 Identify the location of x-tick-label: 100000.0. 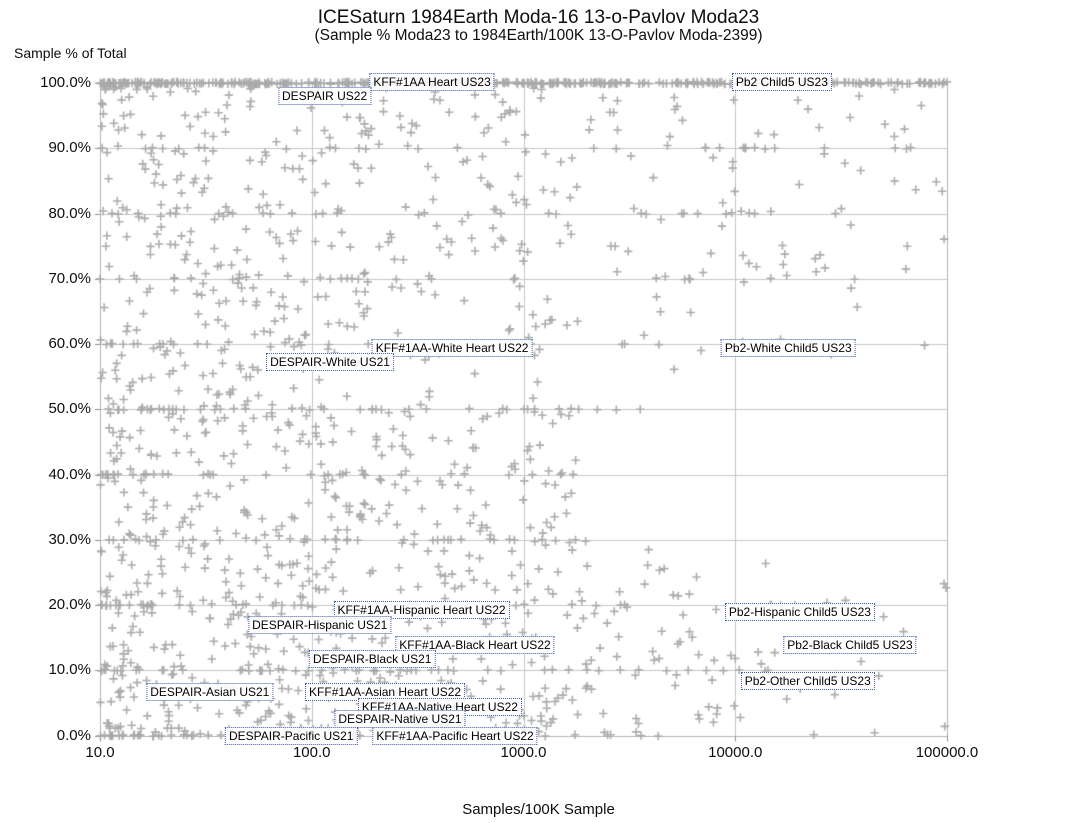
(947, 752).